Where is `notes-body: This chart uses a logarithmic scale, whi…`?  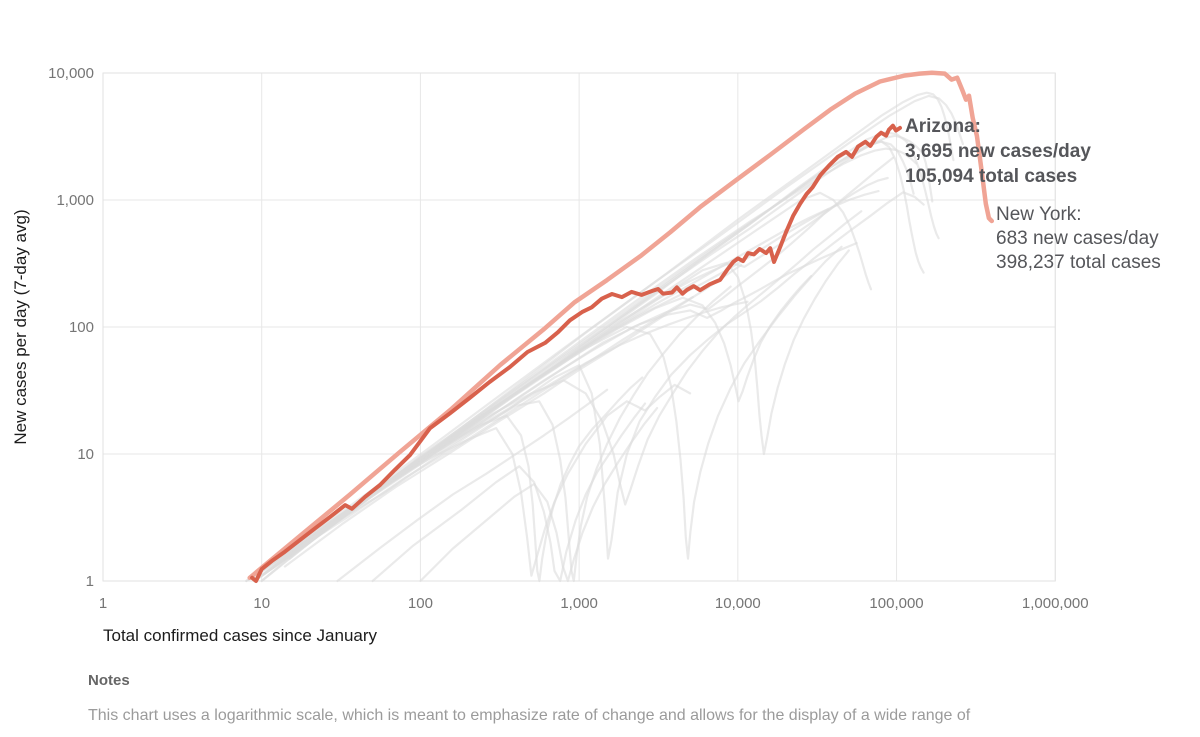
notes-body: This chart uses a logarithmic scale, whi… is located at coordinates (529, 715).